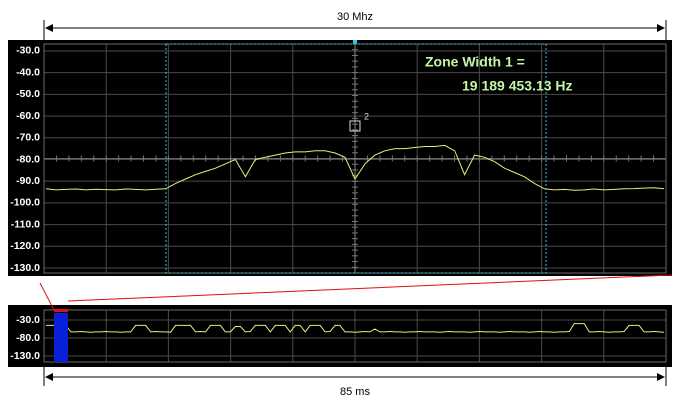 The width and height of the screenshot is (684, 401). What do you see at coordinates (355, 17) in the screenshot?
I see `dim-label: 30 Mhz` at bounding box center [355, 17].